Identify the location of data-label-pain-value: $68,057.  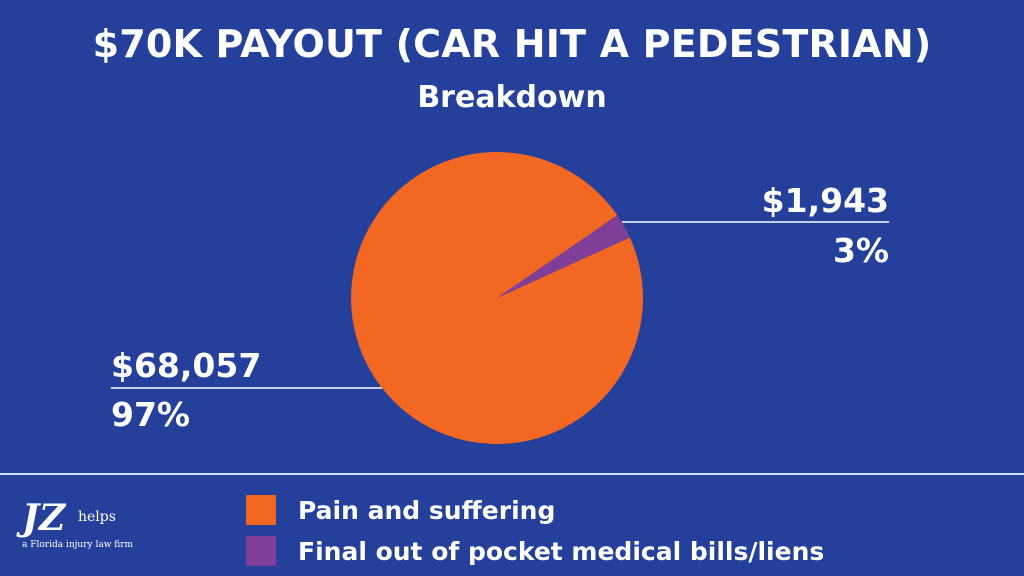
(186, 365).